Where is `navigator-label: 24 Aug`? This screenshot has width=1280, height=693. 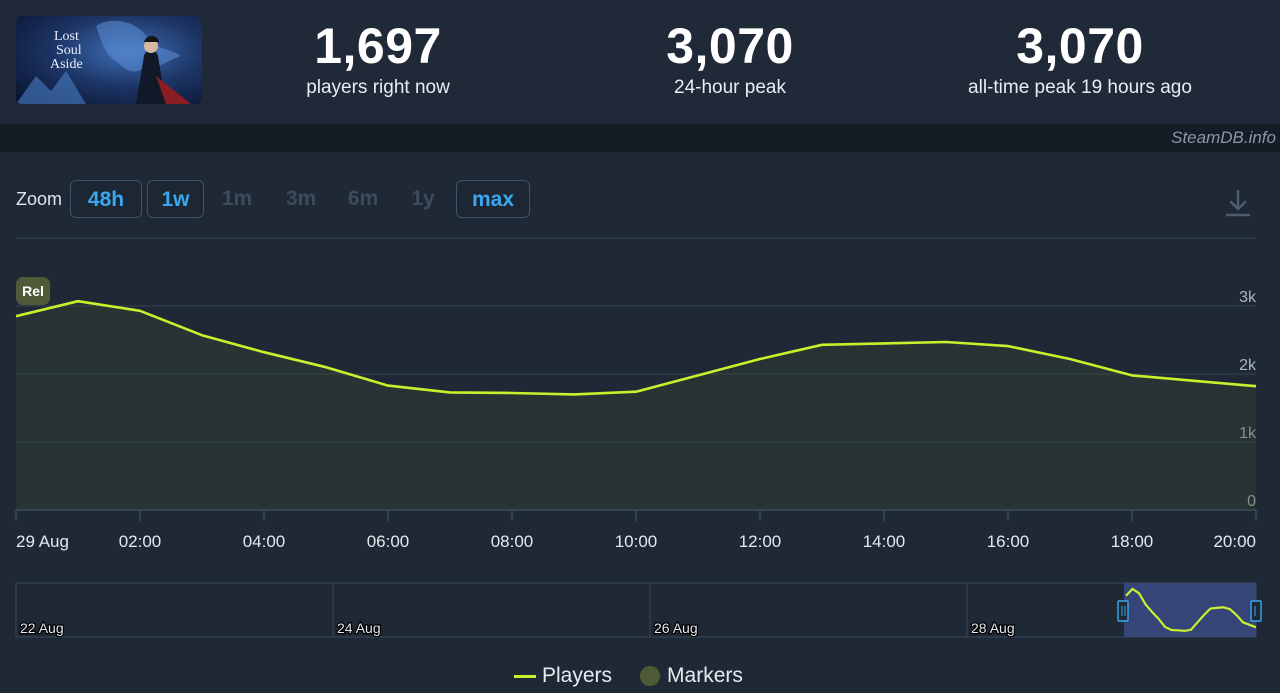
navigator-label: 24 Aug is located at coordinates (359, 628).